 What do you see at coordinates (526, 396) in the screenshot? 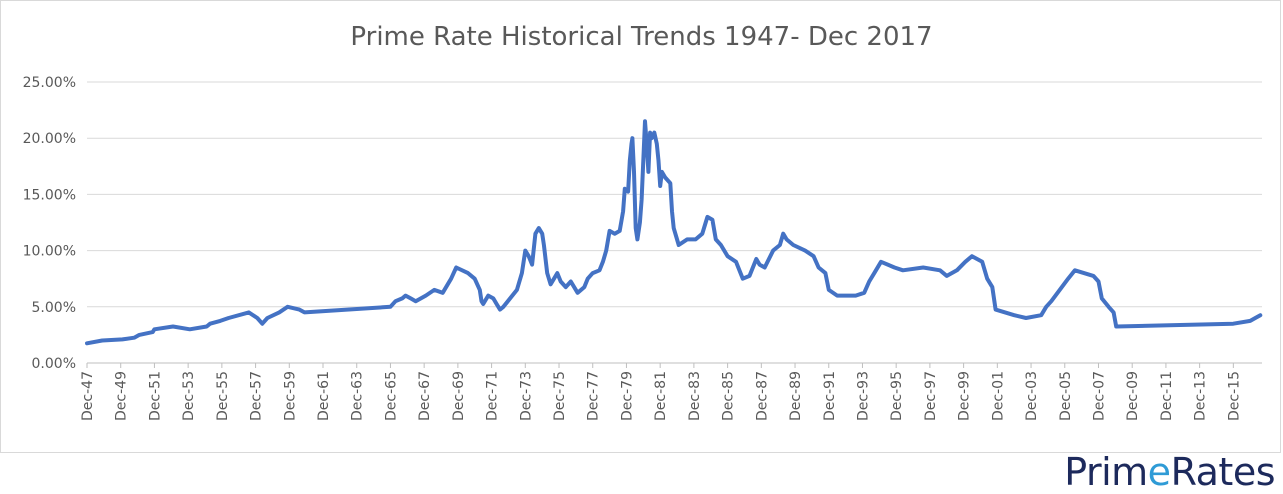
I see `x-tick-label: Dec-73` at bounding box center [526, 396].